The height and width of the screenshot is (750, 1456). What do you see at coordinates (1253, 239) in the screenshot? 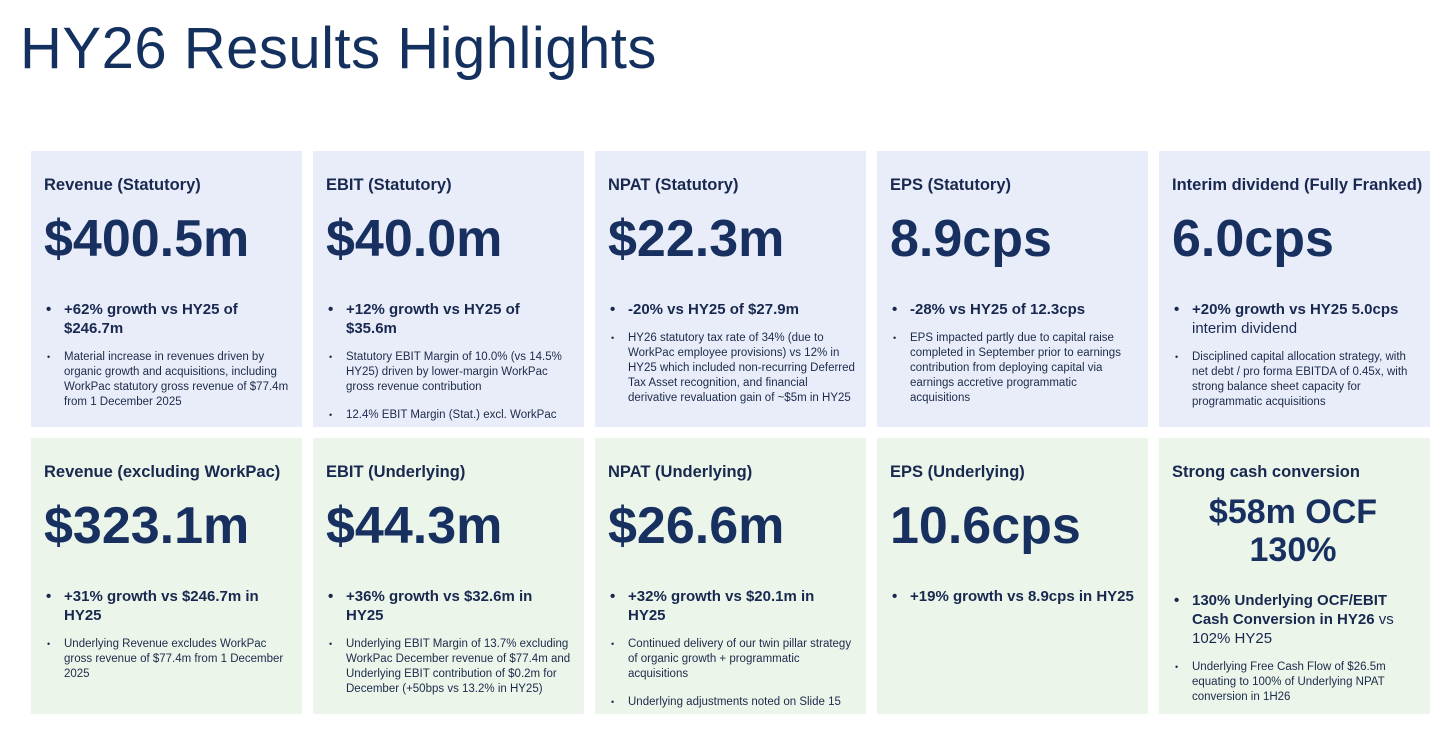
I see `card-value: 6.0cps` at bounding box center [1253, 239].